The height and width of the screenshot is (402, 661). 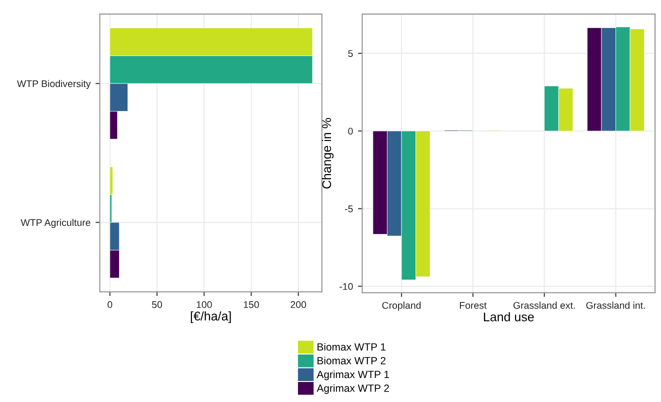 What do you see at coordinates (350, 131) in the screenshot?
I see `y-tick-label: 0` at bounding box center [350, 131].